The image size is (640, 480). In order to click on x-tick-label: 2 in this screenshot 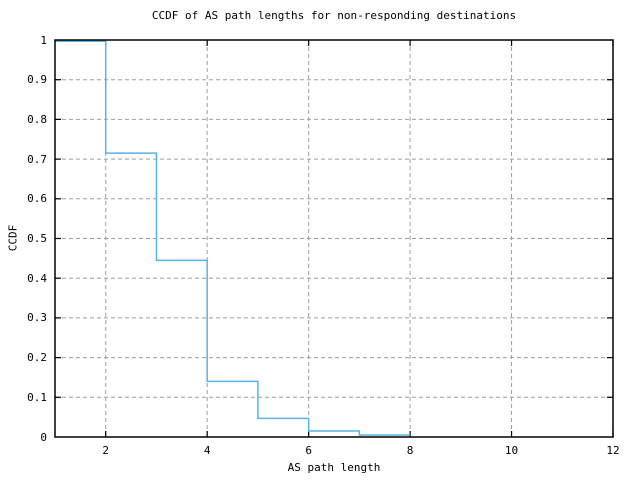, I will do `click(106, 450)`.